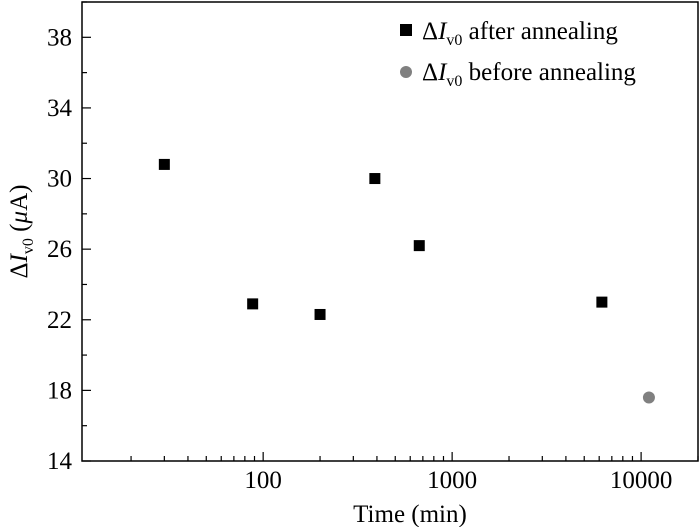 The width and height of the screenshot is (700, 527). I want to click on x-axis-label: Time (min), so click(410, 514).